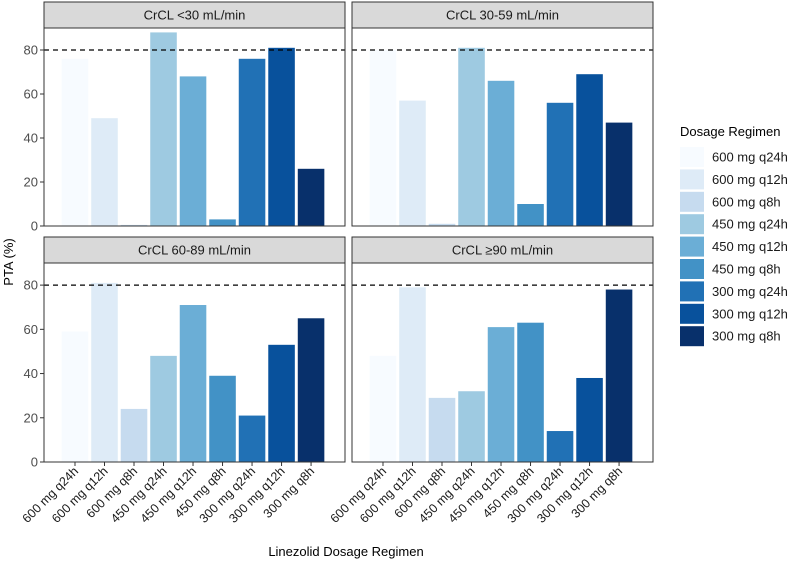 The width and height of the screenshot is (796, 562). I want to click on panel-title: CrCL 30-59 mL/min, so click(502, 15).